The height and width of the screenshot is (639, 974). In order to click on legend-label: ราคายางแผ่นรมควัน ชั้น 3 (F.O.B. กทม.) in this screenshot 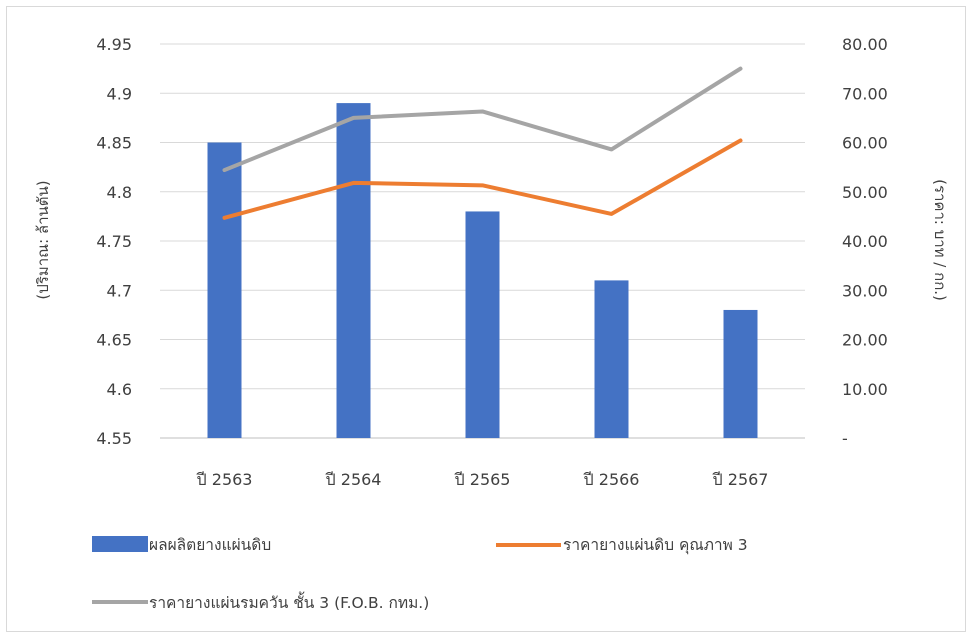, I will do `click(289, 601)`.